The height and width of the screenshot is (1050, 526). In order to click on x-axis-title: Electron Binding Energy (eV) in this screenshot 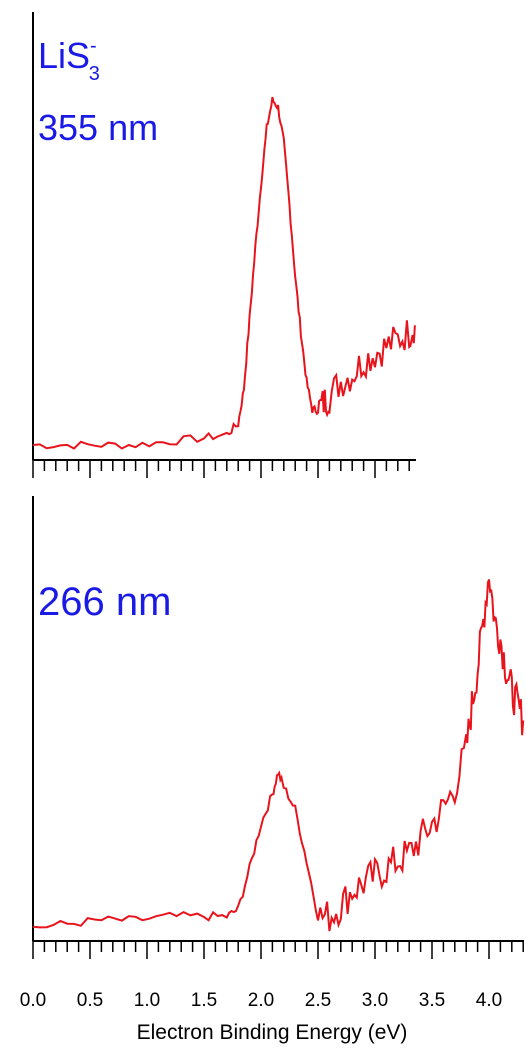, I will do `click(272, 1032)`.